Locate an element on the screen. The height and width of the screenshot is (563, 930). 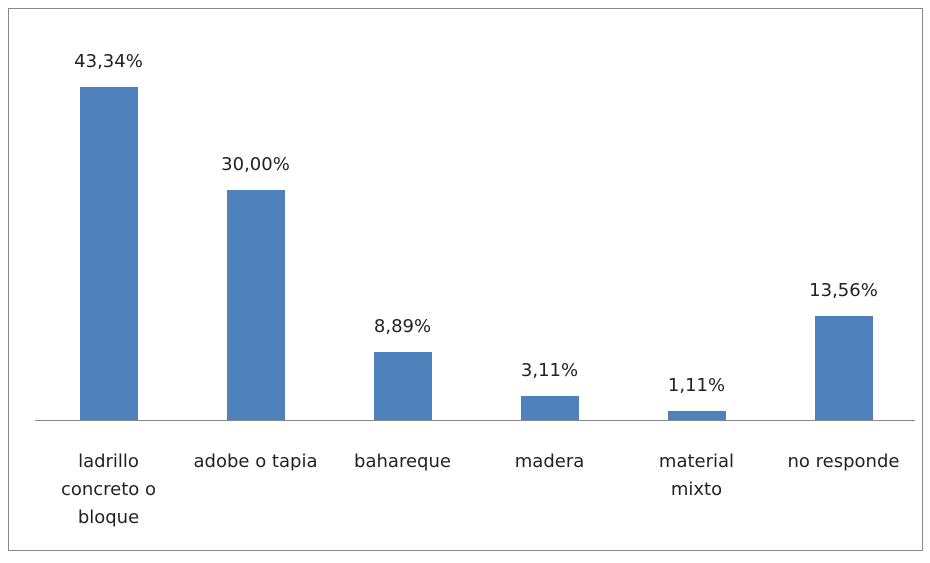
data-label: 43,34% is located at coordinates (108, 62).